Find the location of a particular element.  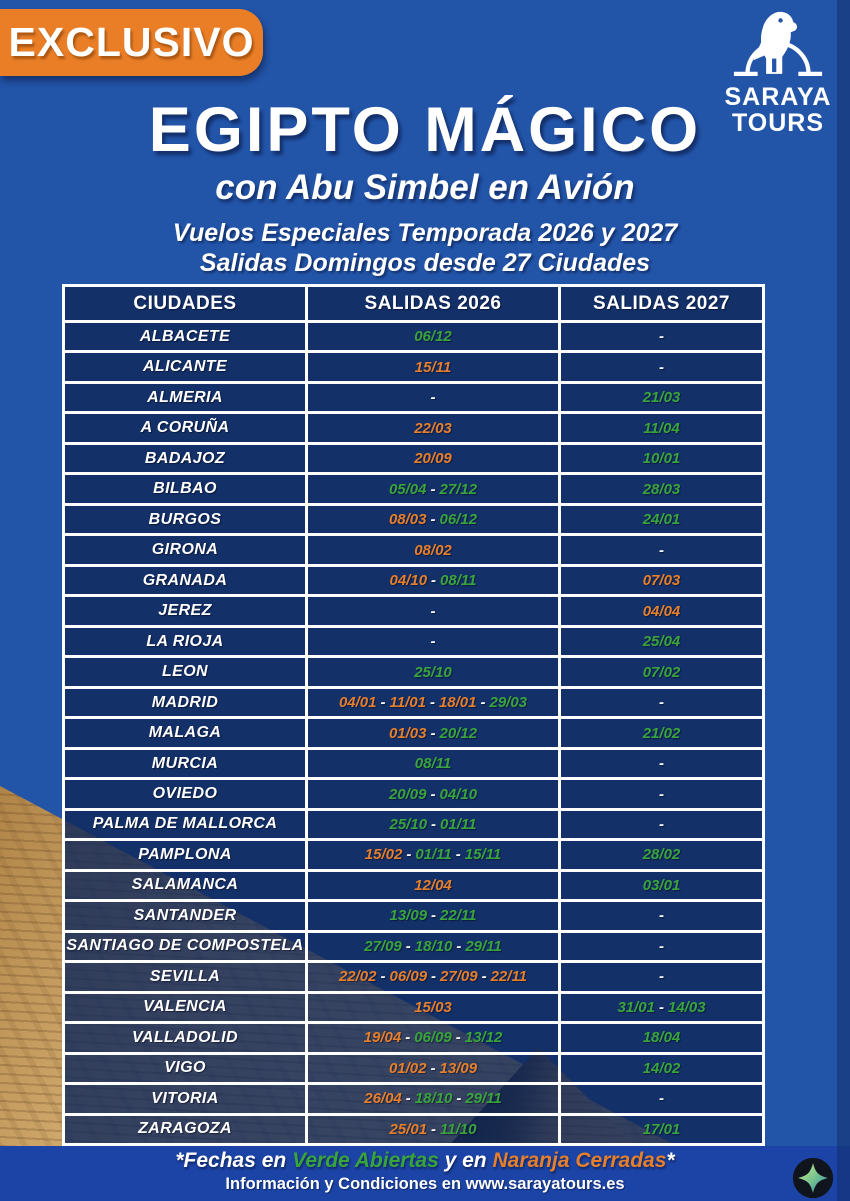

saraya-tours-logo: SARAYA TOURS is located at coordinates (778, 71).